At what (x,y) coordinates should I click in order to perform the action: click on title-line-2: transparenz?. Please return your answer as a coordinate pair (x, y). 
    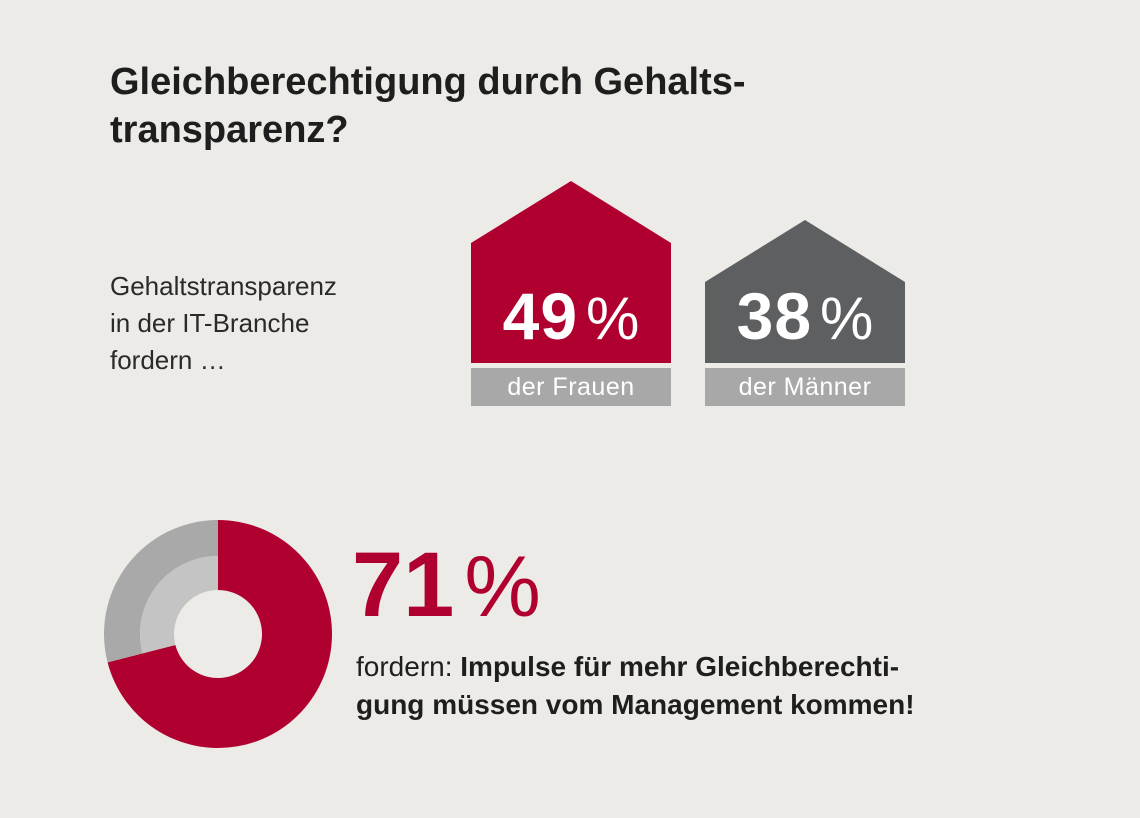
    Looking at the image, I should click on (229, 130).